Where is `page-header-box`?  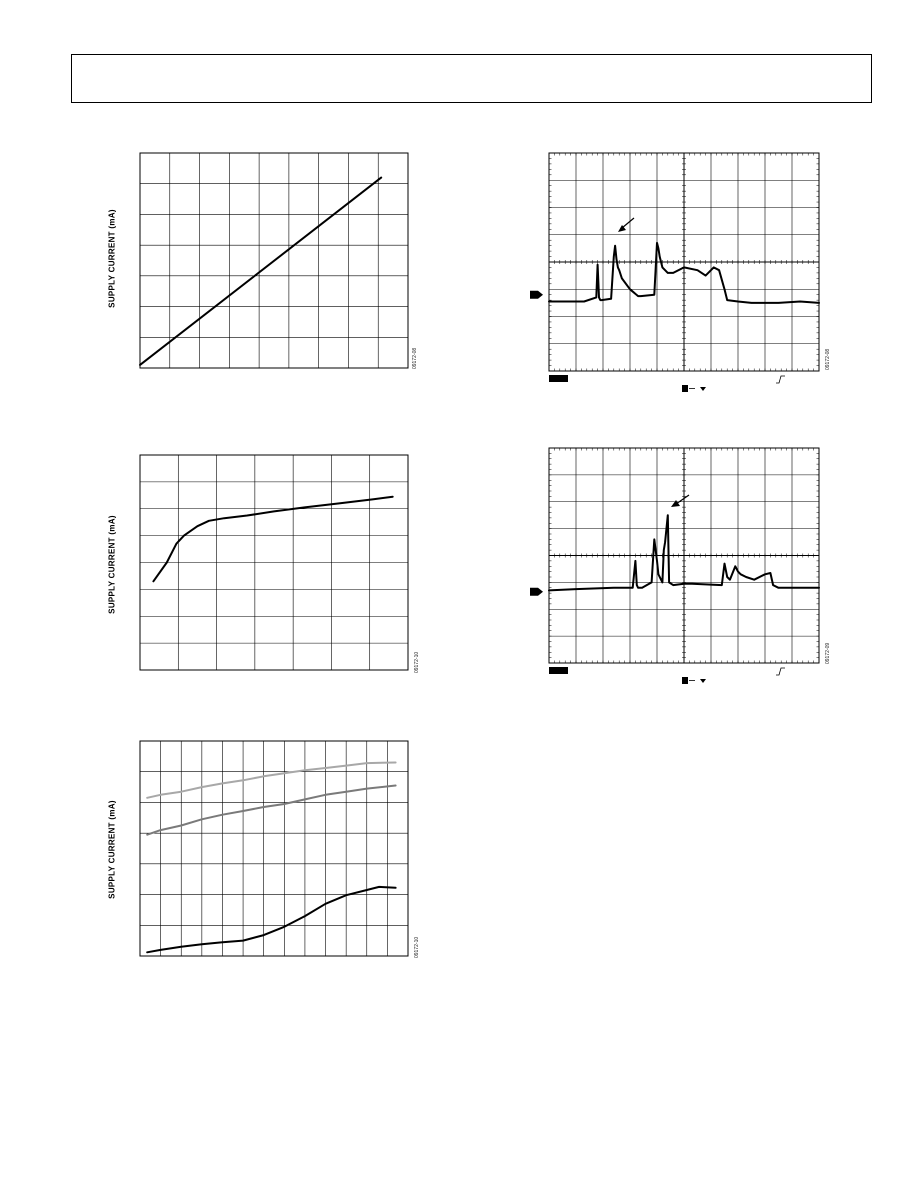
page-header-box is located at coordinates (471, 78).